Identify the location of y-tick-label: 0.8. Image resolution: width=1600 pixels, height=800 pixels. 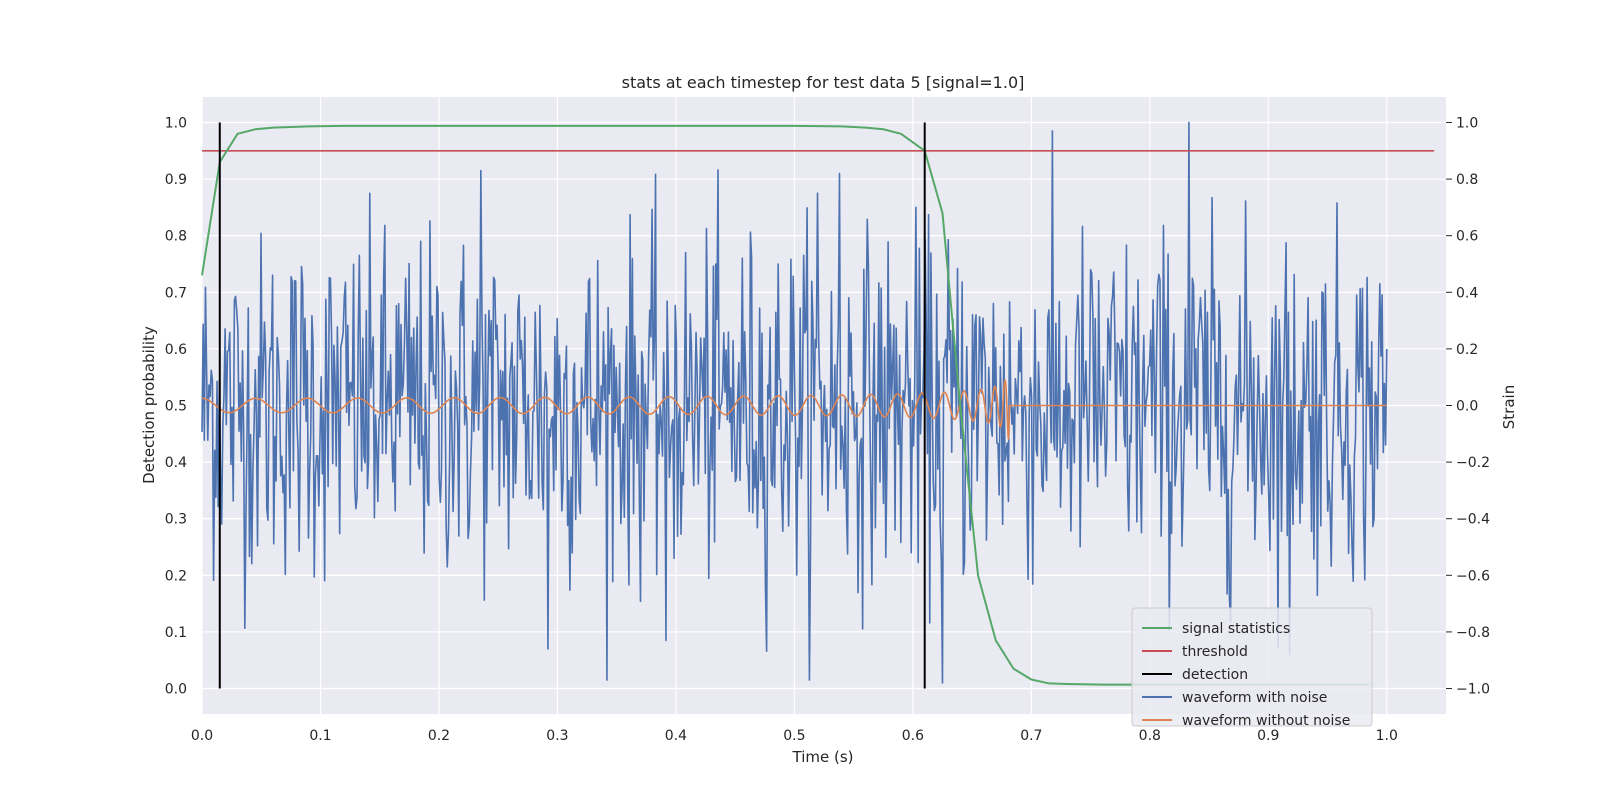
(176, 237).